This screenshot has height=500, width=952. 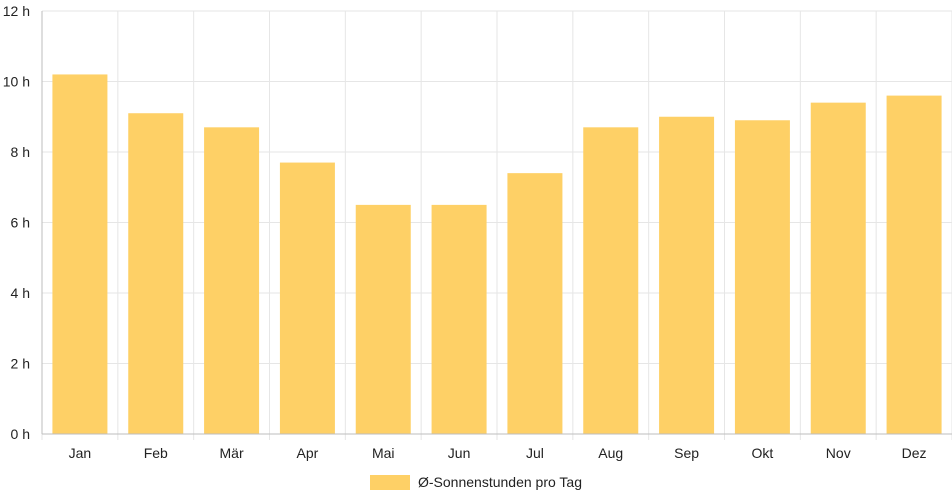 I want to click on x-tick-label: Jun, so click(x=459, y=453).